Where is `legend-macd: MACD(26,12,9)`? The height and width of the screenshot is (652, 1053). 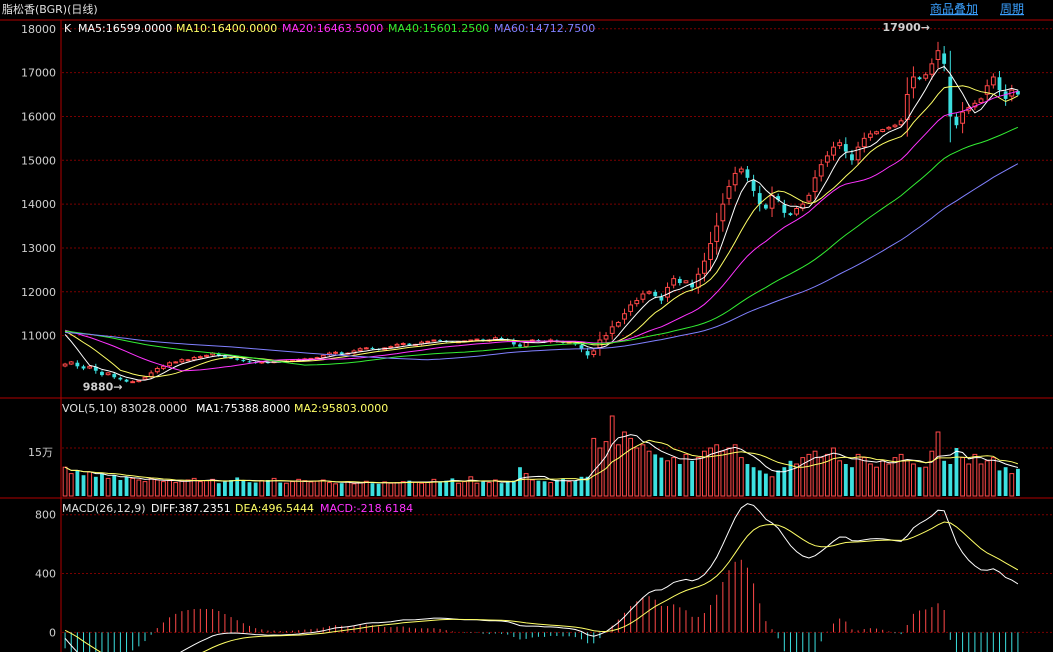
legend-macd: MACD(26,12,9) is located at coordinates (104, 508).